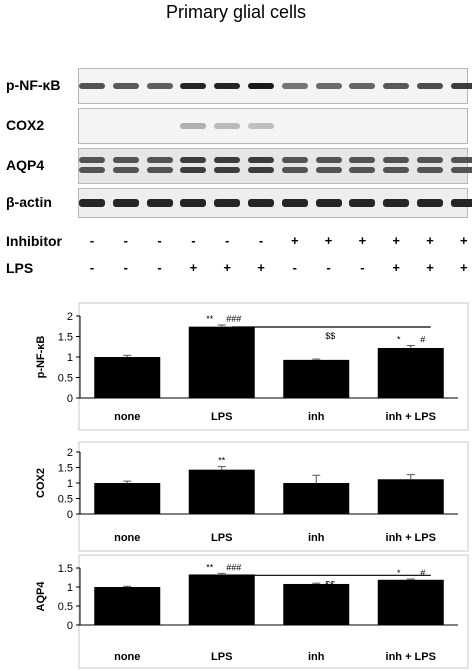  Describe the element at coordinates (25, 125) in the screenshot. I see `blot-row-label: COX2` at that location.